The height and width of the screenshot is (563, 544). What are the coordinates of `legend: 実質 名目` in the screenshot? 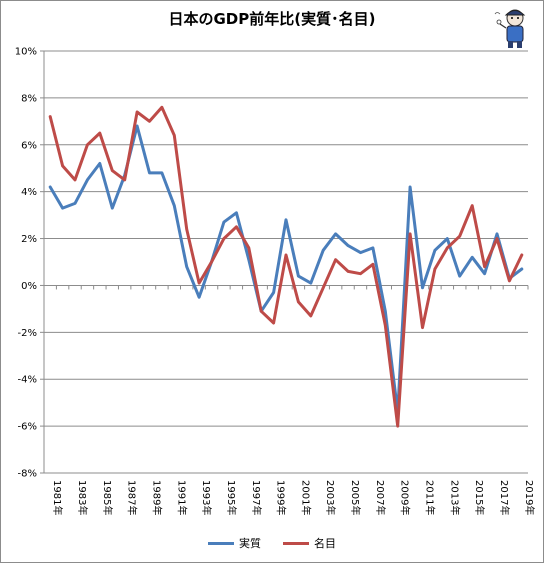 It's located at (272, 543).